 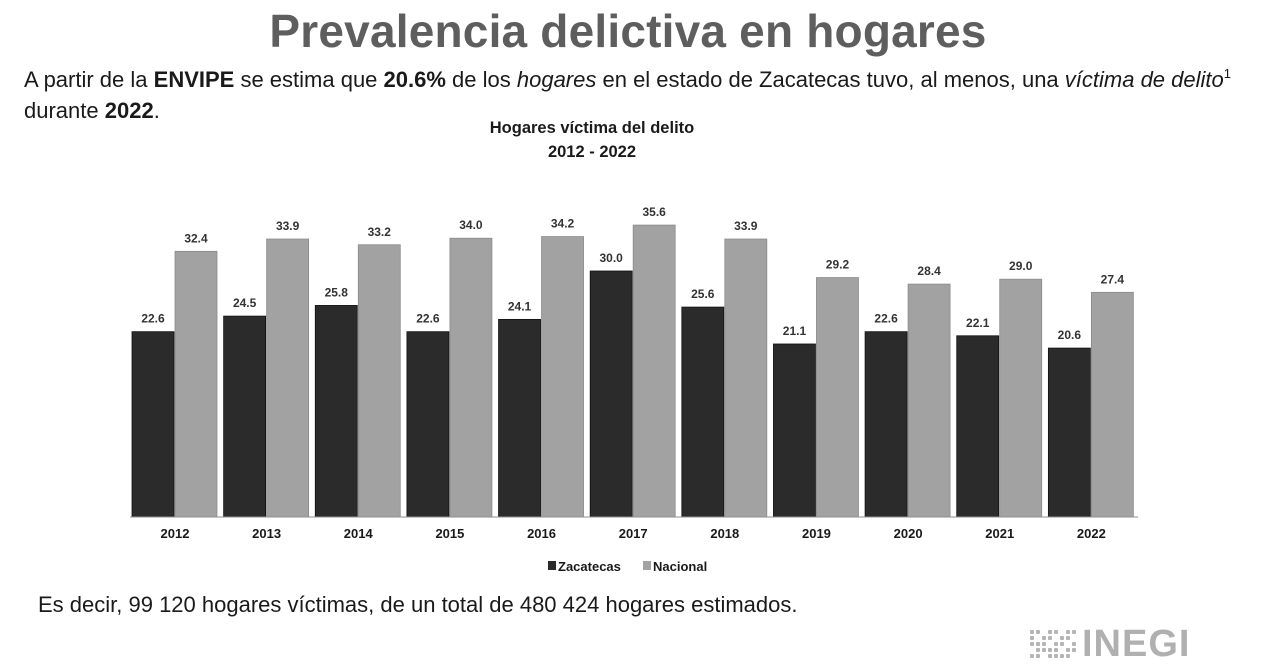 What do you see at coordinates (1070, 335) in the screenshot?
I see `value-label-zacatecas-2022: 20.6` at bounding box center [1070, 335].